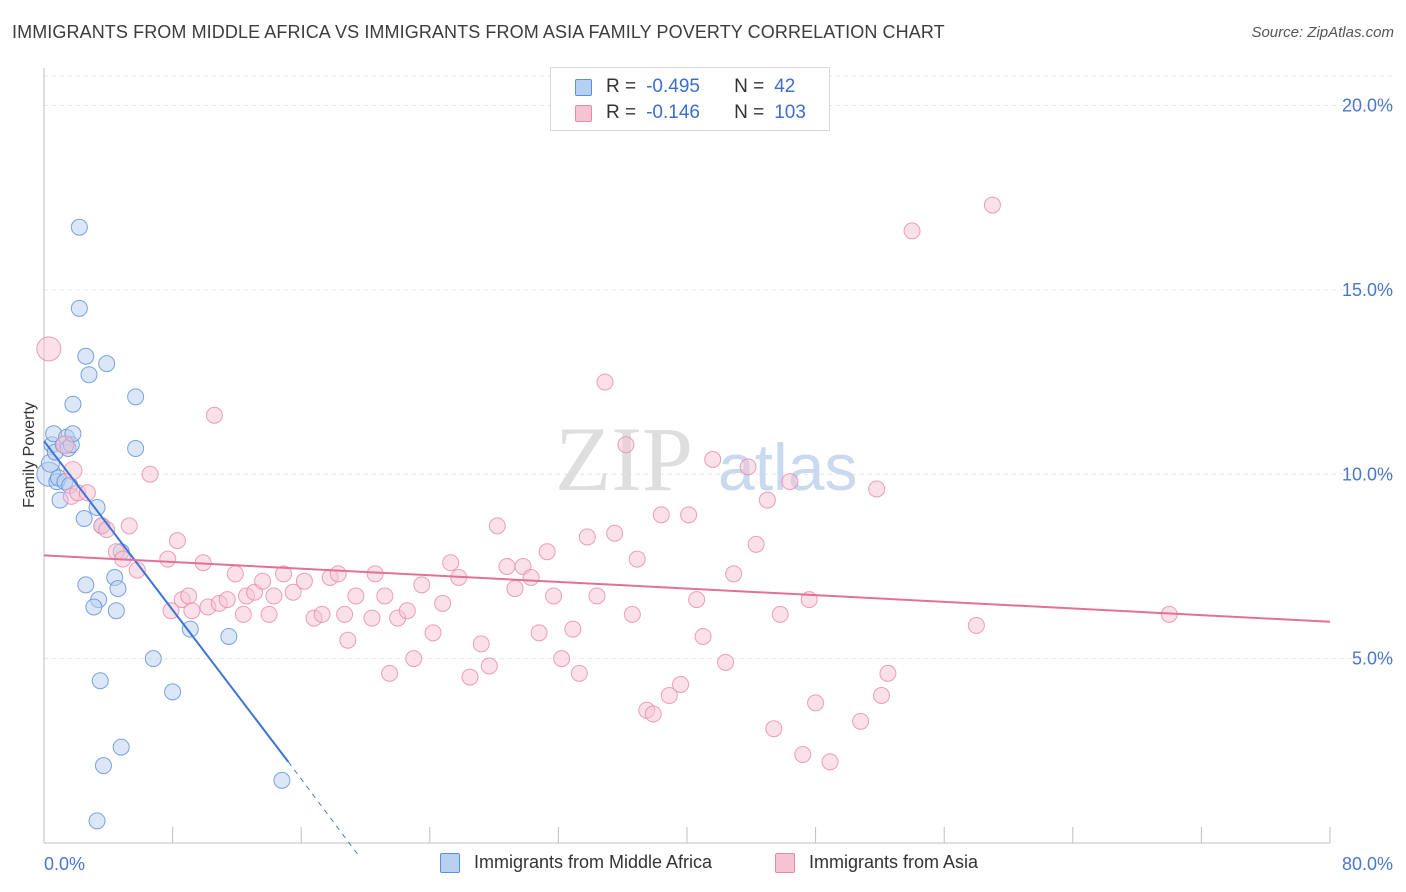 This screenshot has width=1406, height=892. I want to click on legend-row-middle-africa: R = -0.495 N = 42, so click(685, 87).